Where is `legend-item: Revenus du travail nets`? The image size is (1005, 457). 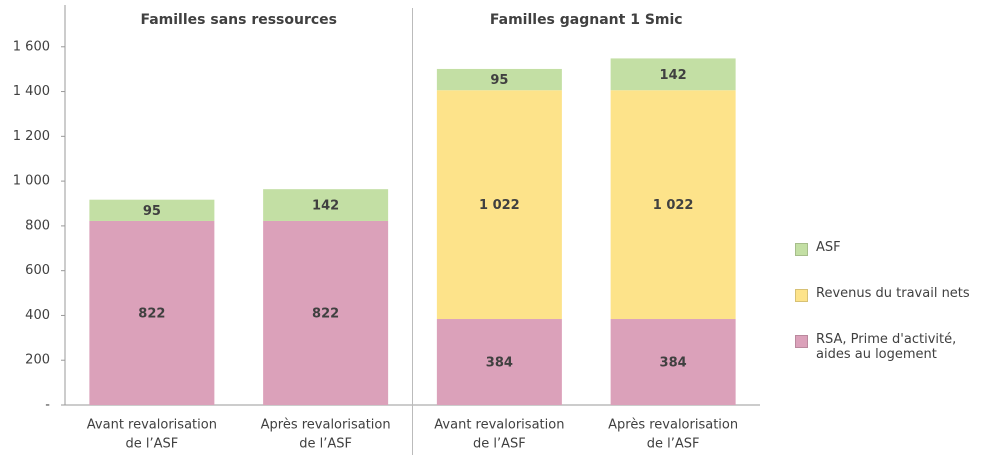
legend-item: Revenus du travail nets is located at coordinates (895, 294).